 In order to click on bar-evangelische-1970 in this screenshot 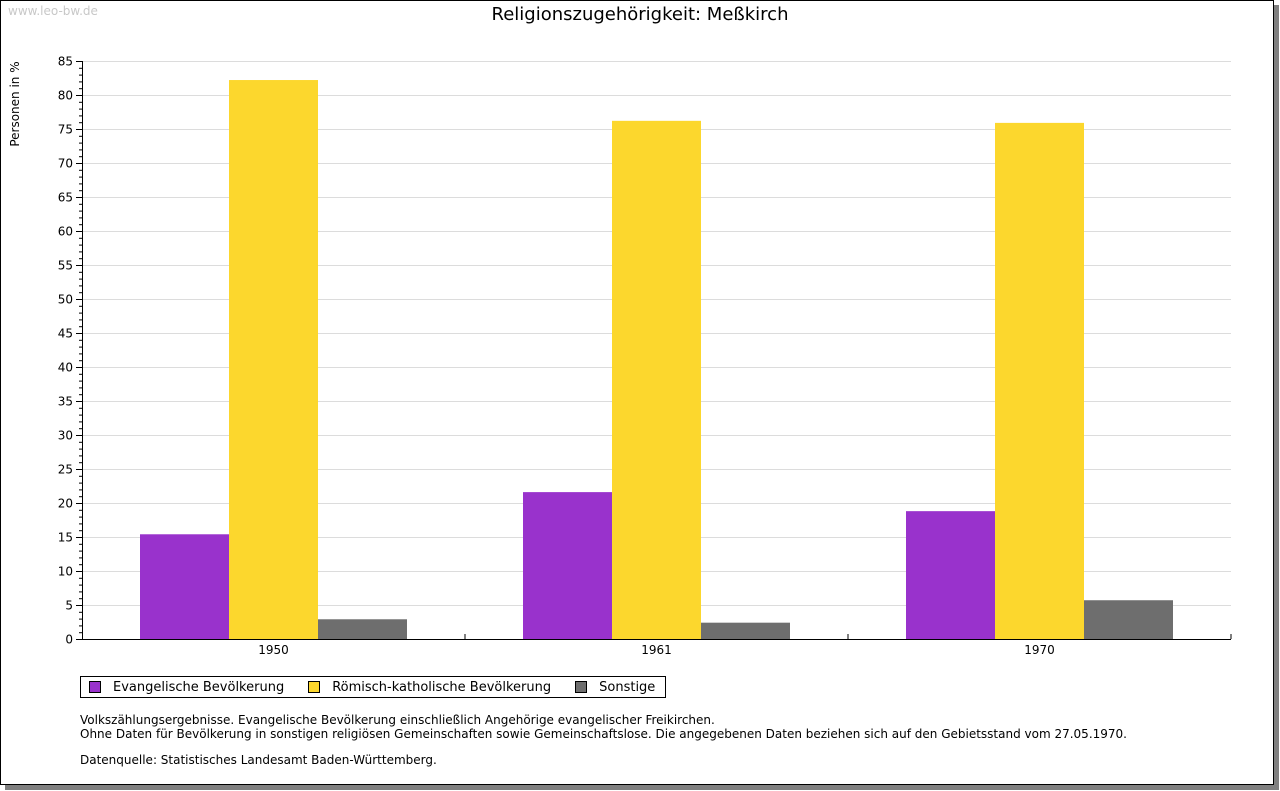, I will do `click(950, 575)`.